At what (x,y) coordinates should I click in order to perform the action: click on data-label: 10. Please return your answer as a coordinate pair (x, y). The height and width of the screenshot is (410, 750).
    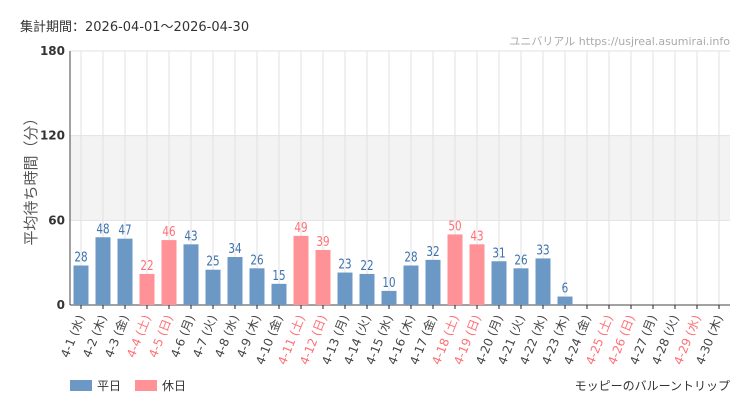
    Looking at the image, I should click on (388, 282).